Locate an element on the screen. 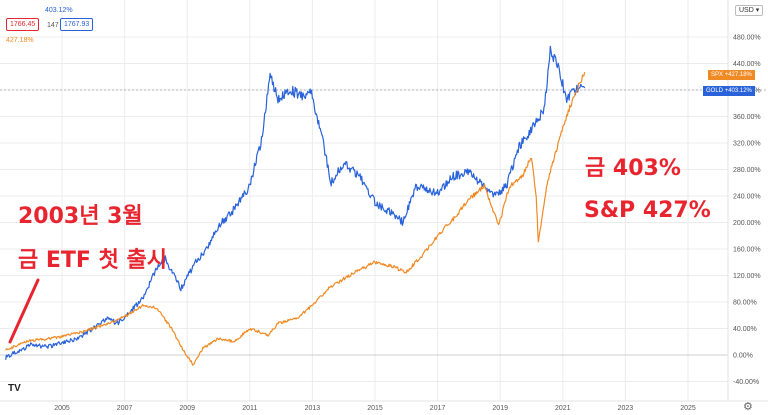  spread-value: 147 is located at coordinates (53, 25).